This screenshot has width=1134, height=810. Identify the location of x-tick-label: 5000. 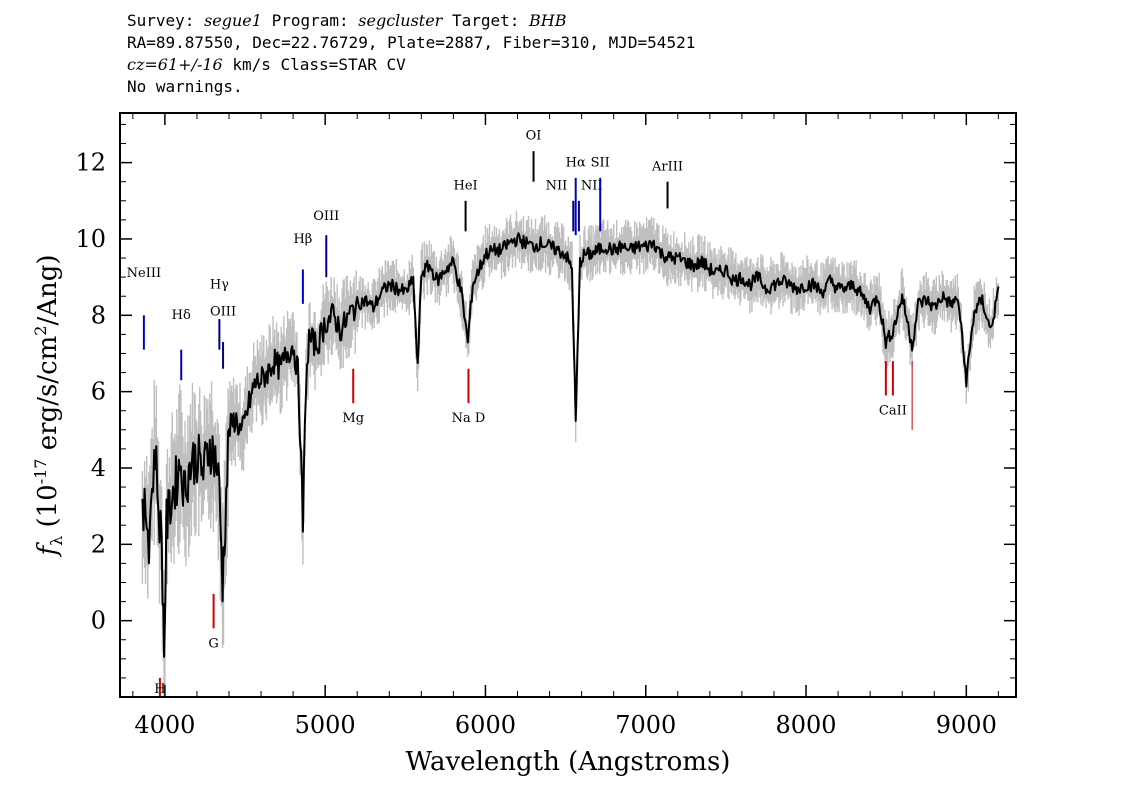
(325, 725).